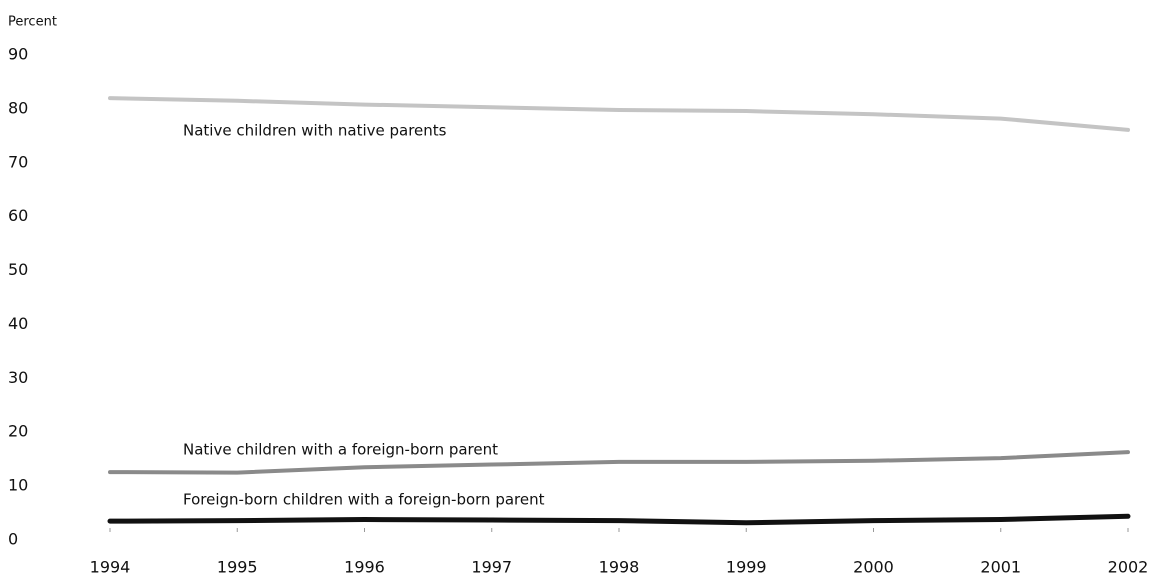  Describe the element at coordinates (364, 567) in the screenshot. I see `x-tick-label: 1996` at that location.